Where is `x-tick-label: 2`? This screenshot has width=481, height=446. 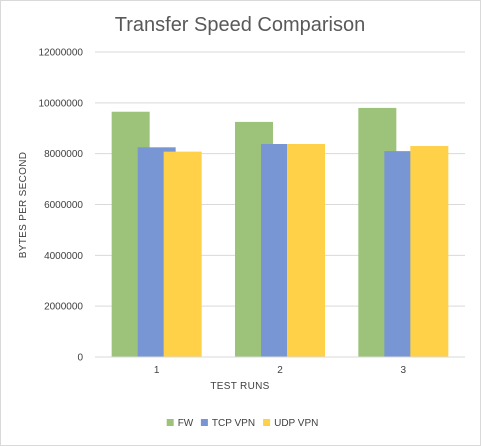 x-tick-label: 2 is located at coordinates (280, 370).